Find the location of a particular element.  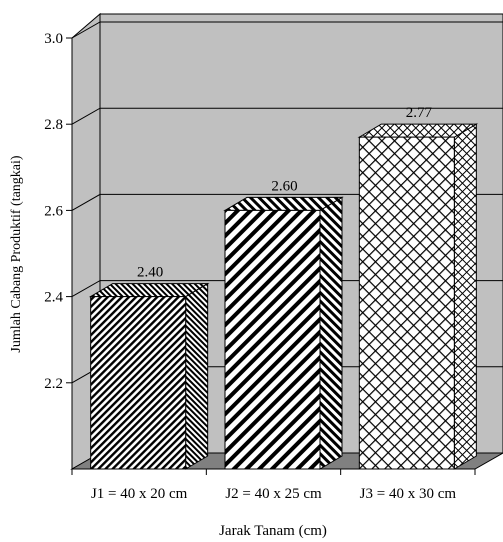

y-tick-label: 2.2 is located at coordinates (53, 384).